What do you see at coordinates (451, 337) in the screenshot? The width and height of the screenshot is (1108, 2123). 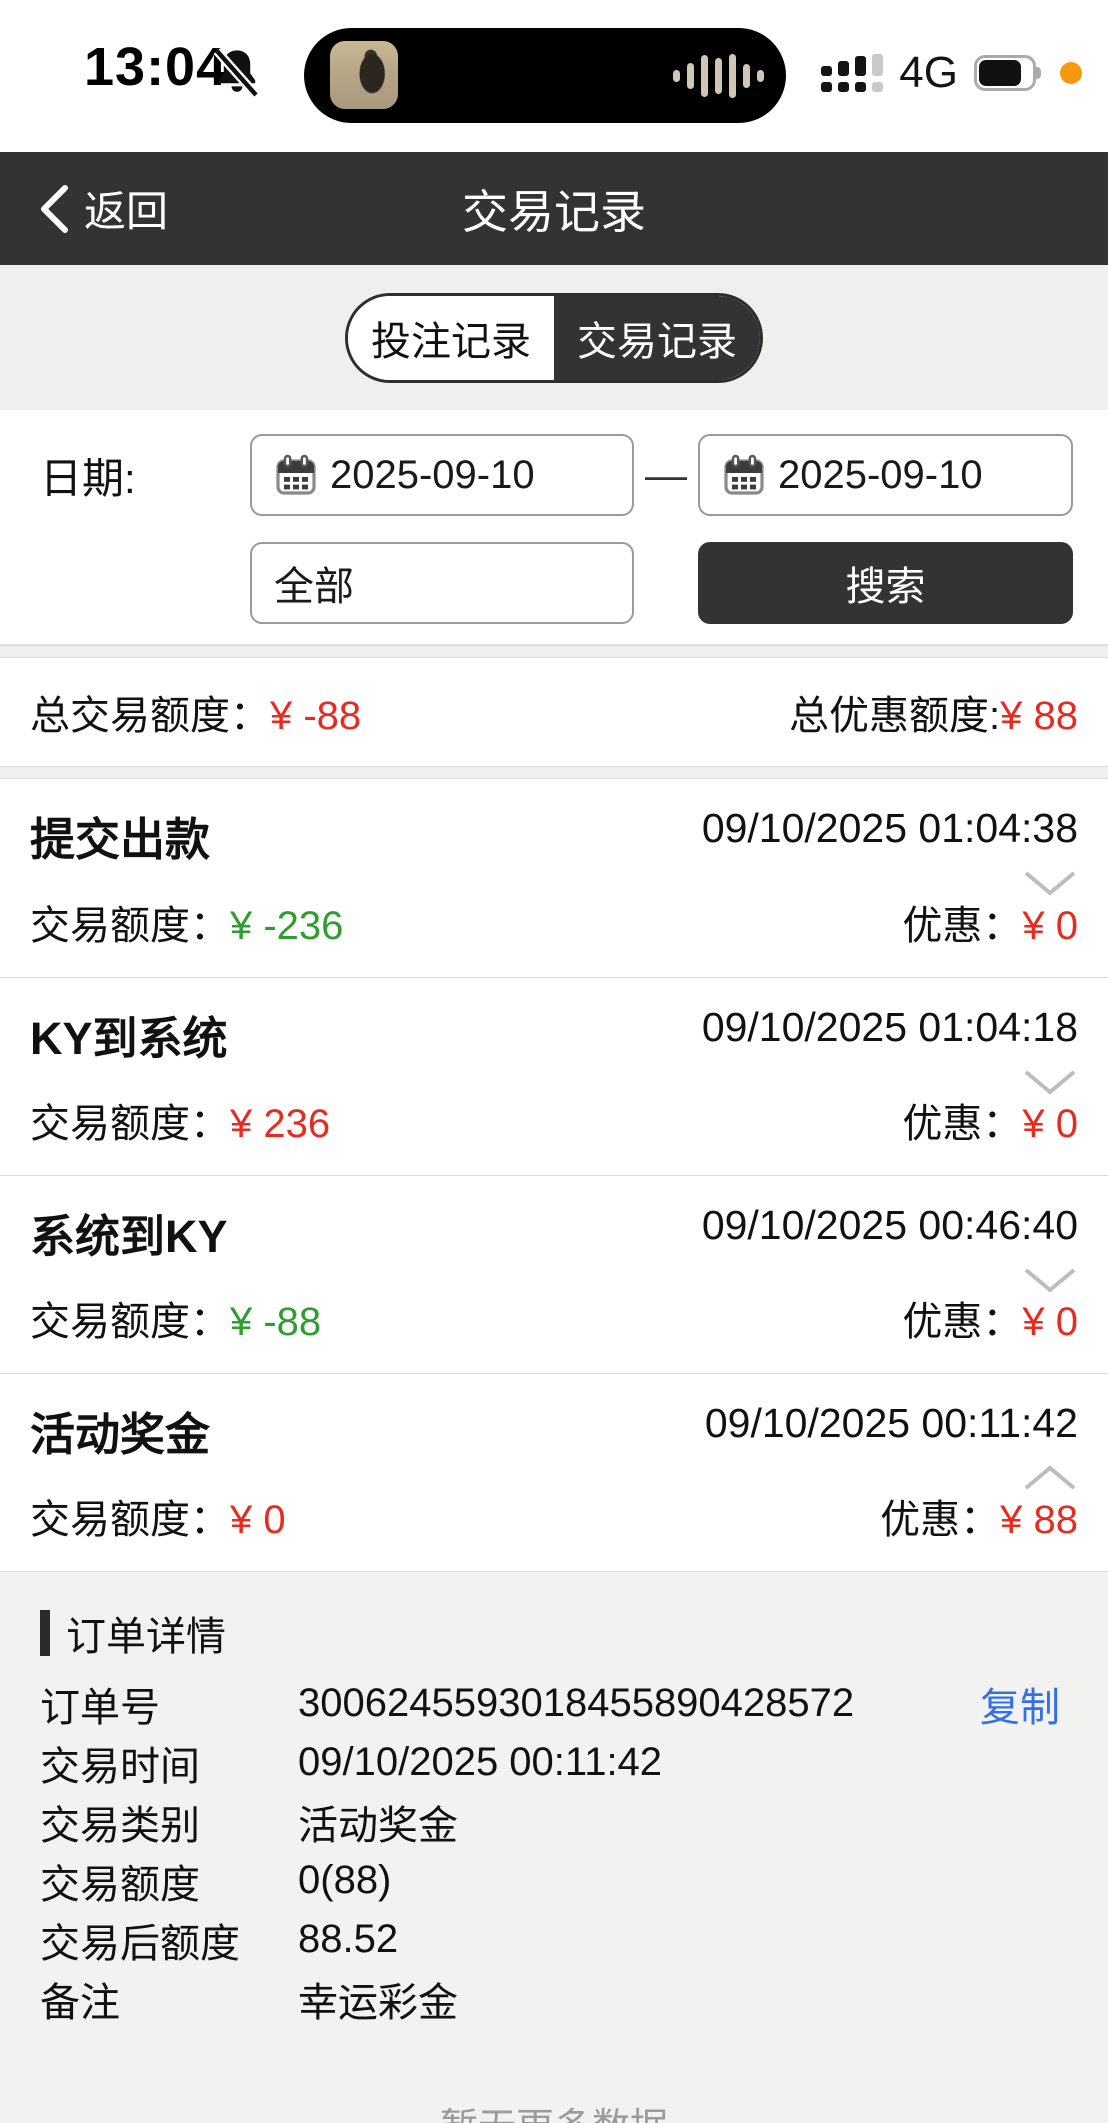 I see `tab-bet-records: 投注记录` at bounding box center [451, 337].